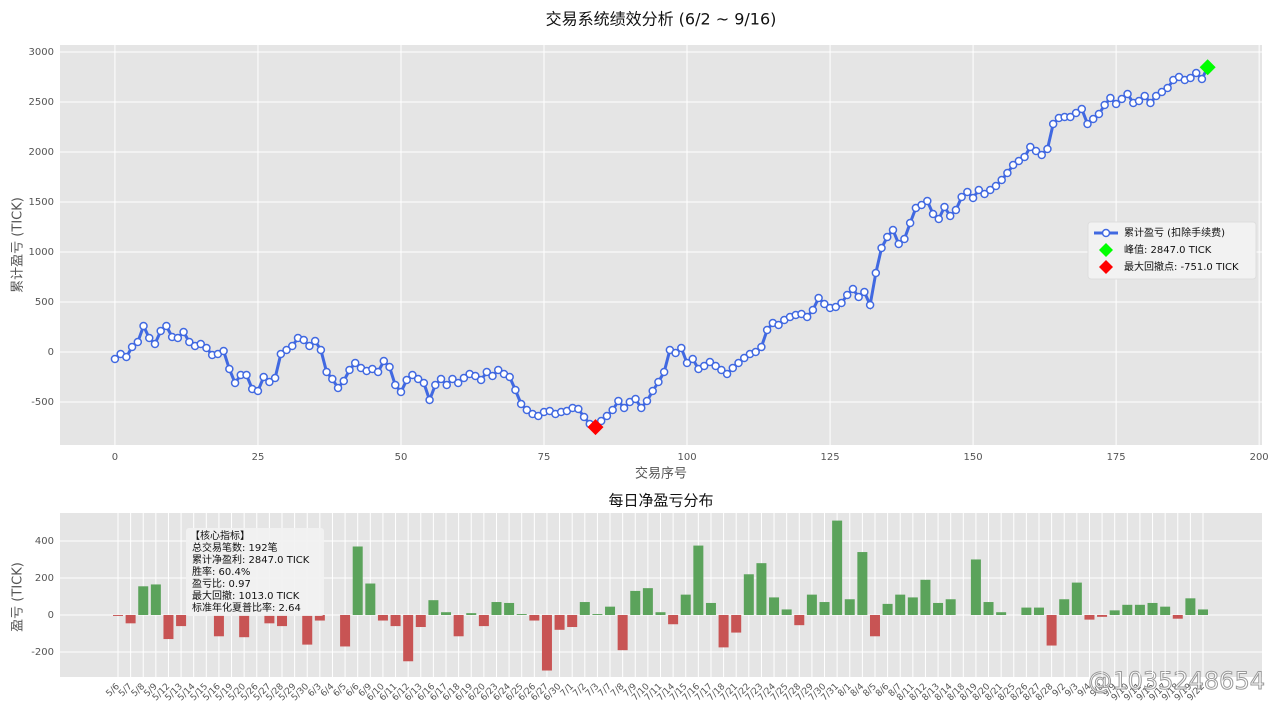 This screenshot has height=720, width=1280. What do you see at coordinates (830, 457) in the screenshot?
I see `x-tick-label: 125` at bounding box center [830, 457].